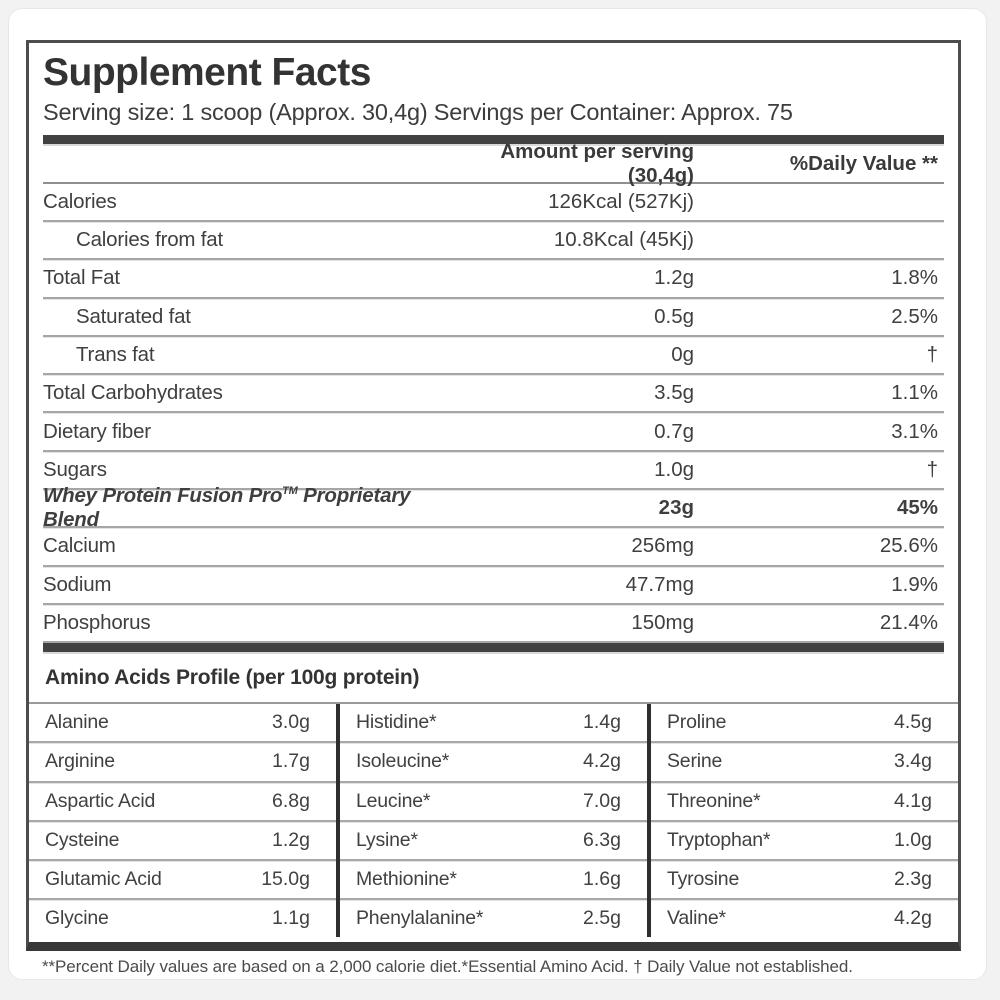  Describe the element at coordinates (79, 546) in the screenshot. I see `nutrient-label: Calcium` at that location.